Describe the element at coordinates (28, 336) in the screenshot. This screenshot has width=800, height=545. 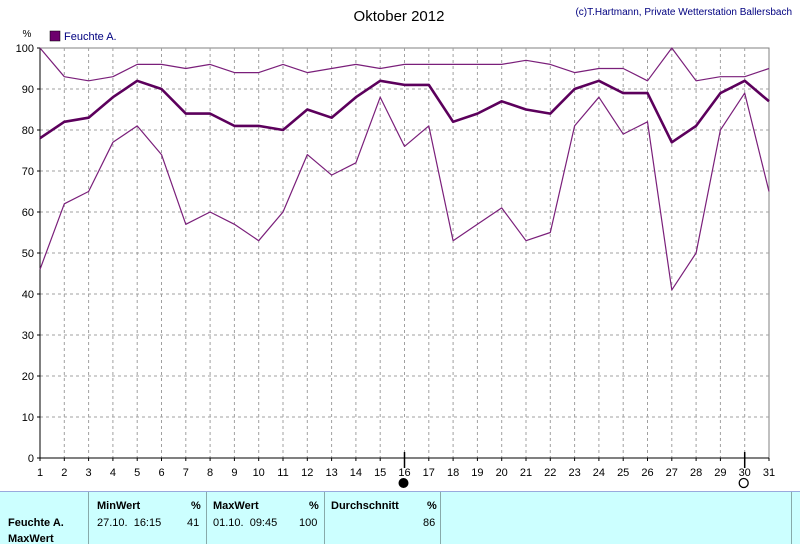
I see `y-tick-label: 30` at that location.